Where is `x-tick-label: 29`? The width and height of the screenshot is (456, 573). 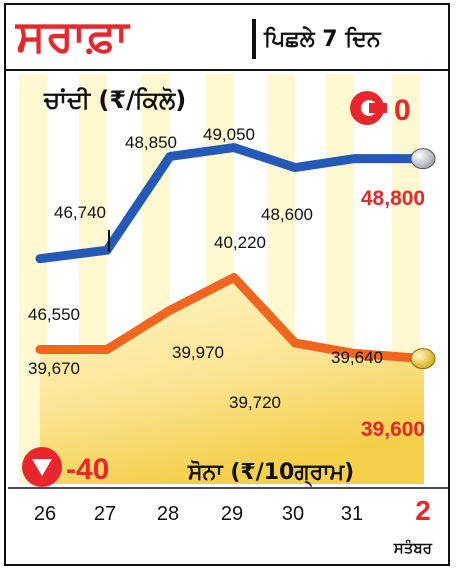
x-tick-label: 29 is located at coordinates (232, 514).